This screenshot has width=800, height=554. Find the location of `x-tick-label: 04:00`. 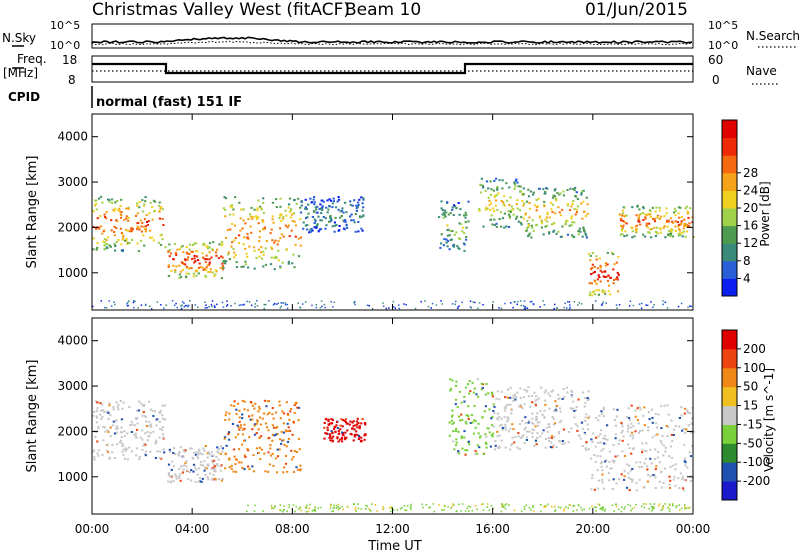

x-tick-label: 04:00 is located at coordinates (192, 529).